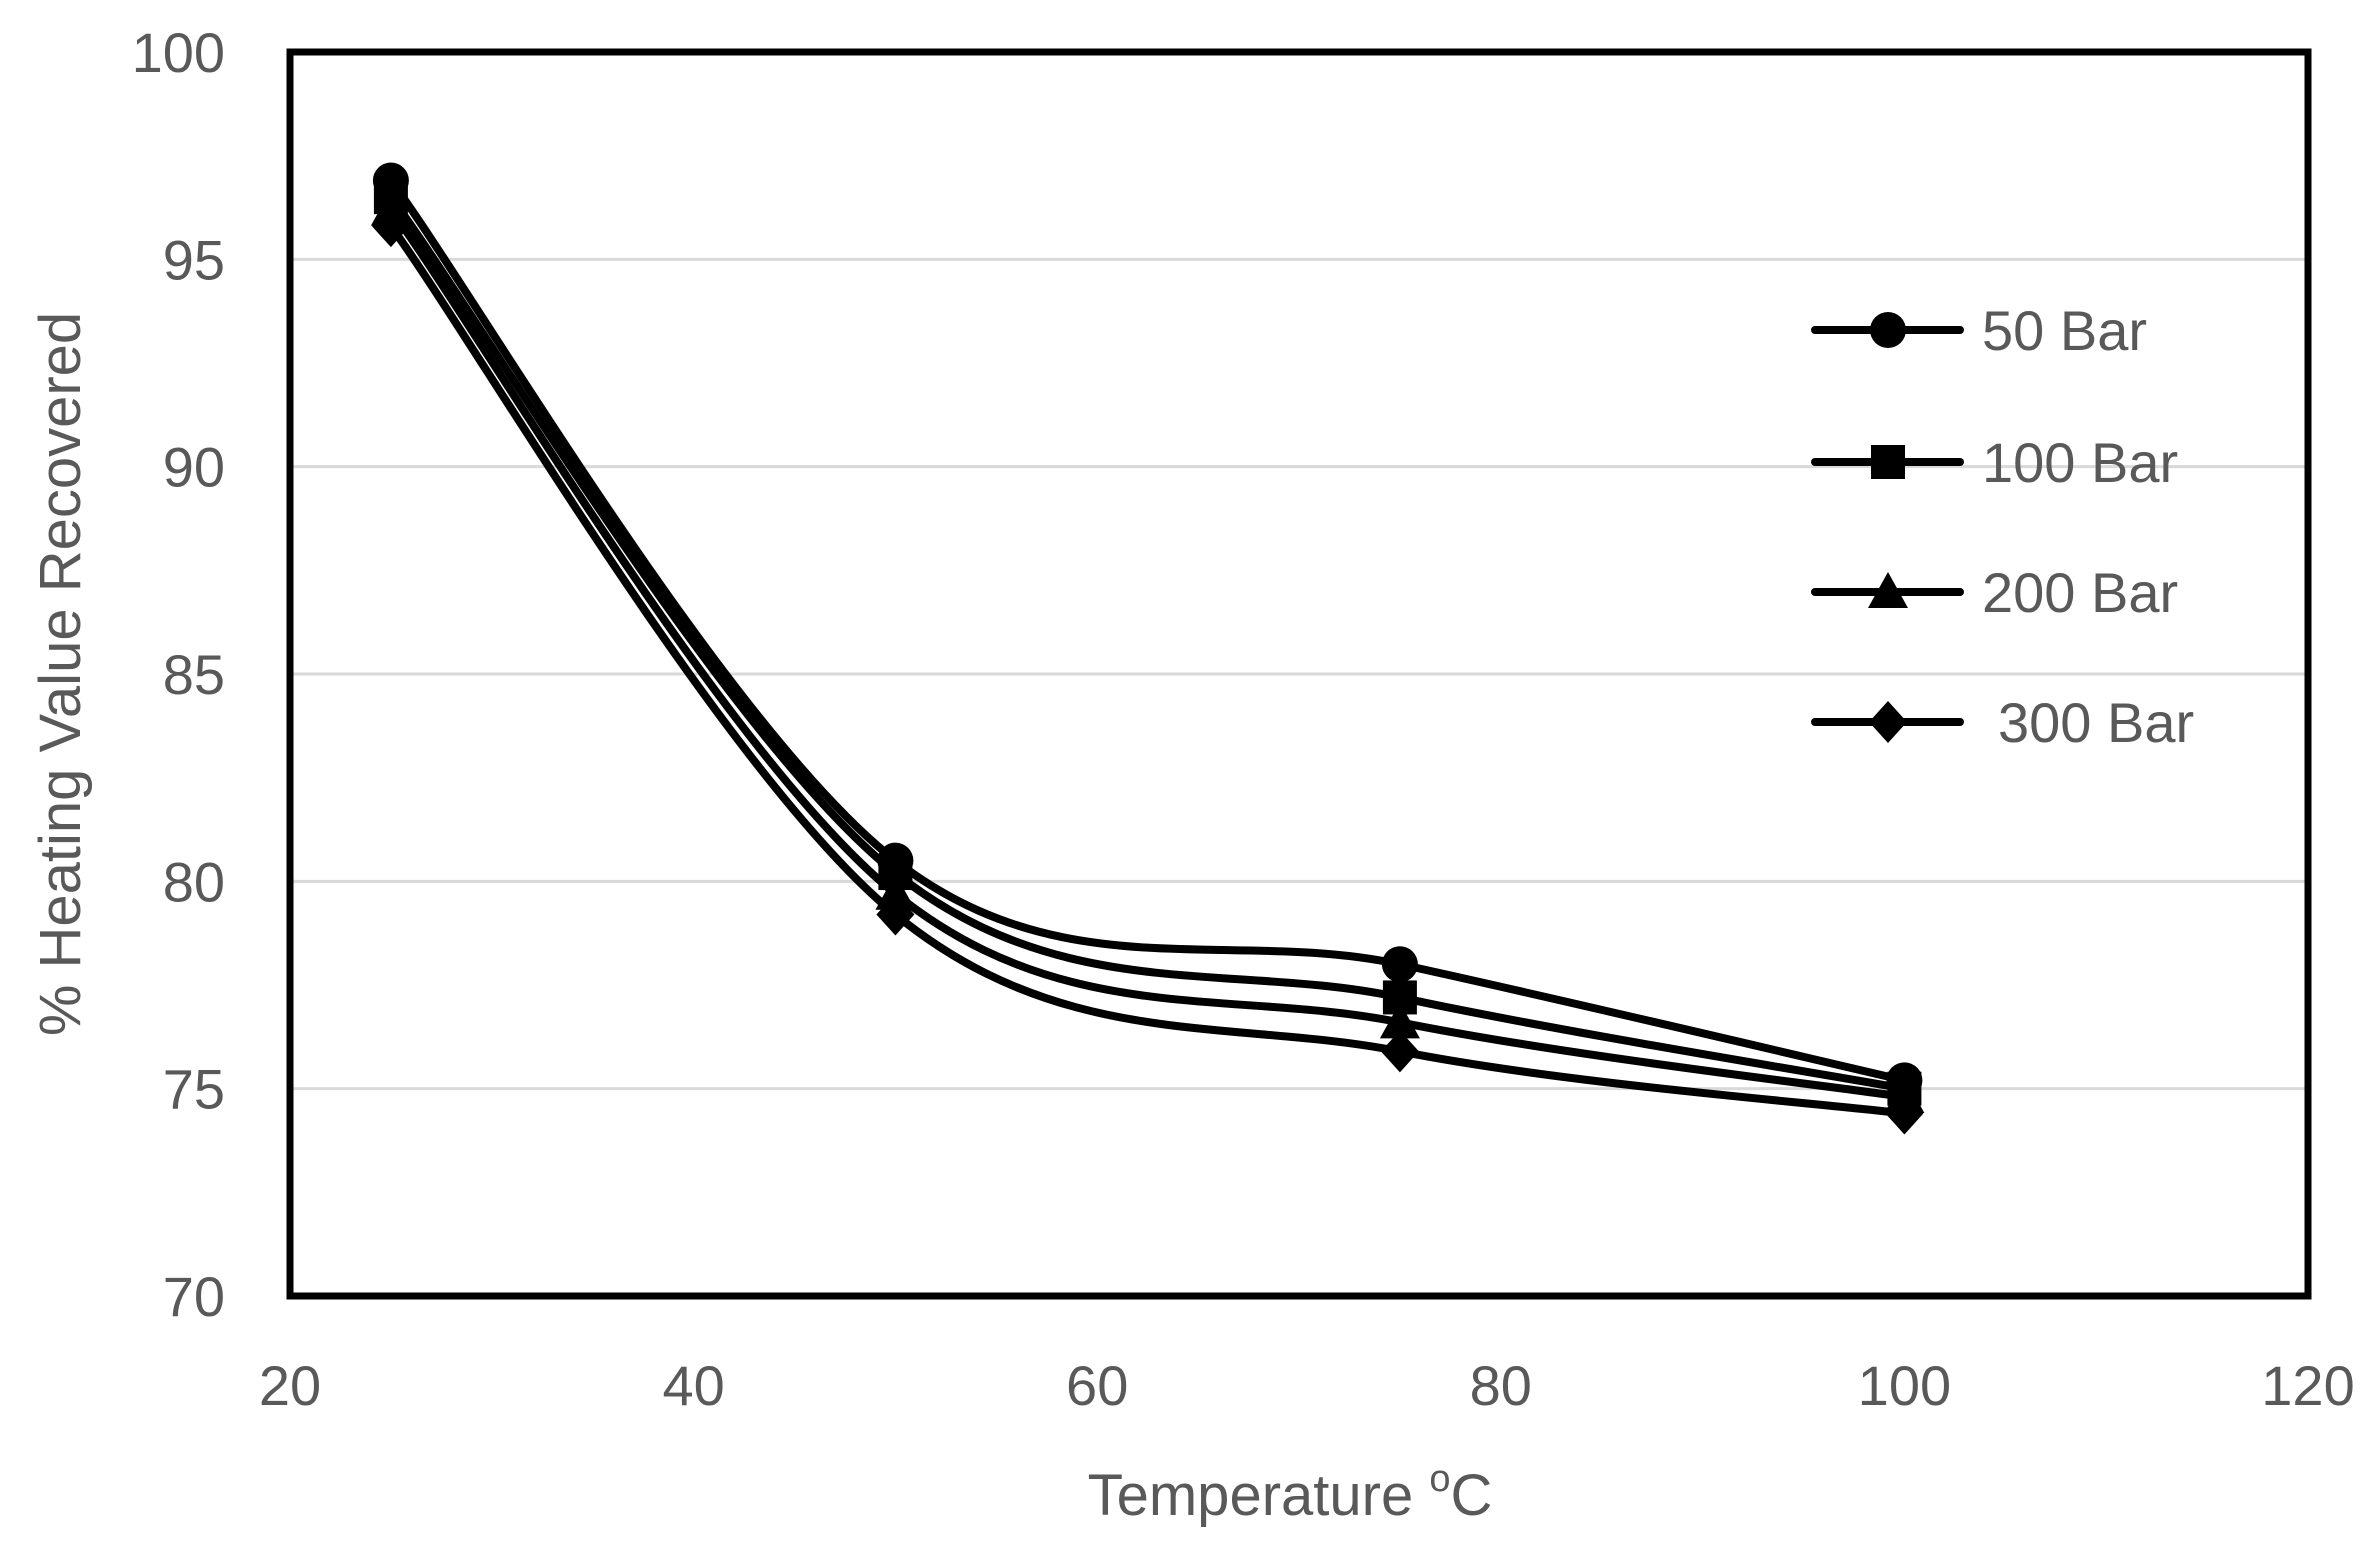  Describe the element at coordinates (1251, 1495) in the screenshot. I see `x-axis-title-text: Temperature` at that location.